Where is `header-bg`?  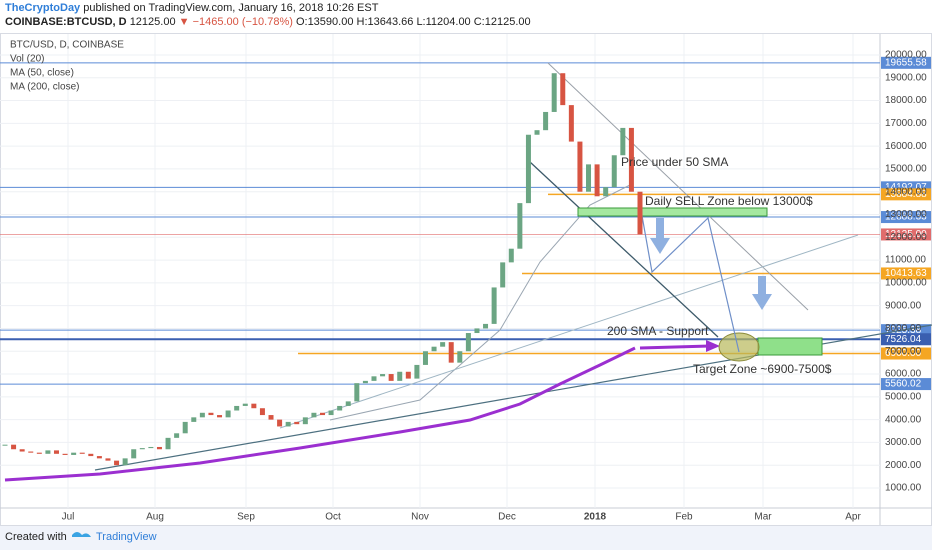
header-bg is located at coordinates (466, 15).